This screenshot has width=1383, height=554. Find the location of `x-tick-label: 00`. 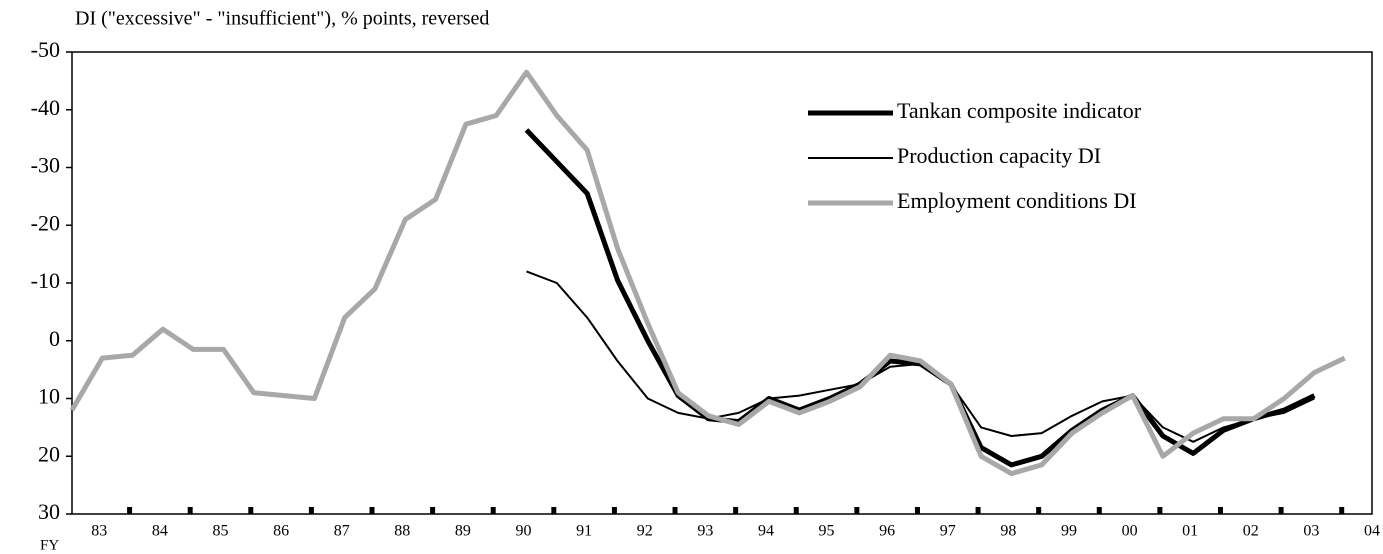

x-tick-label: 00 is located at coordinates (1130, 531).